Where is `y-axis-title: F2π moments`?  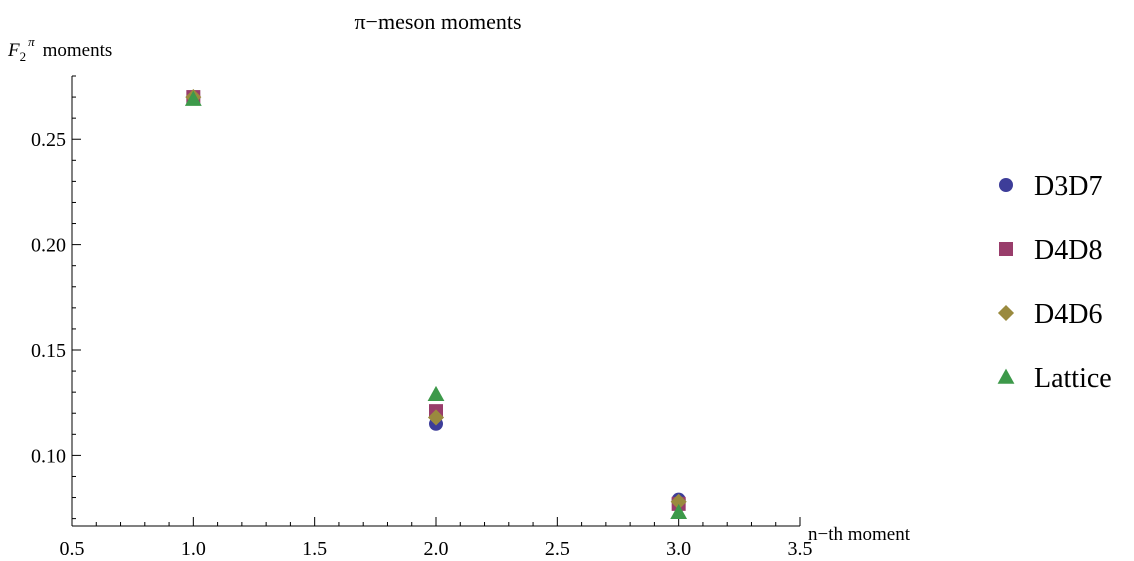
y-axis-title: F2π moments is located at coordinates (59, 49).